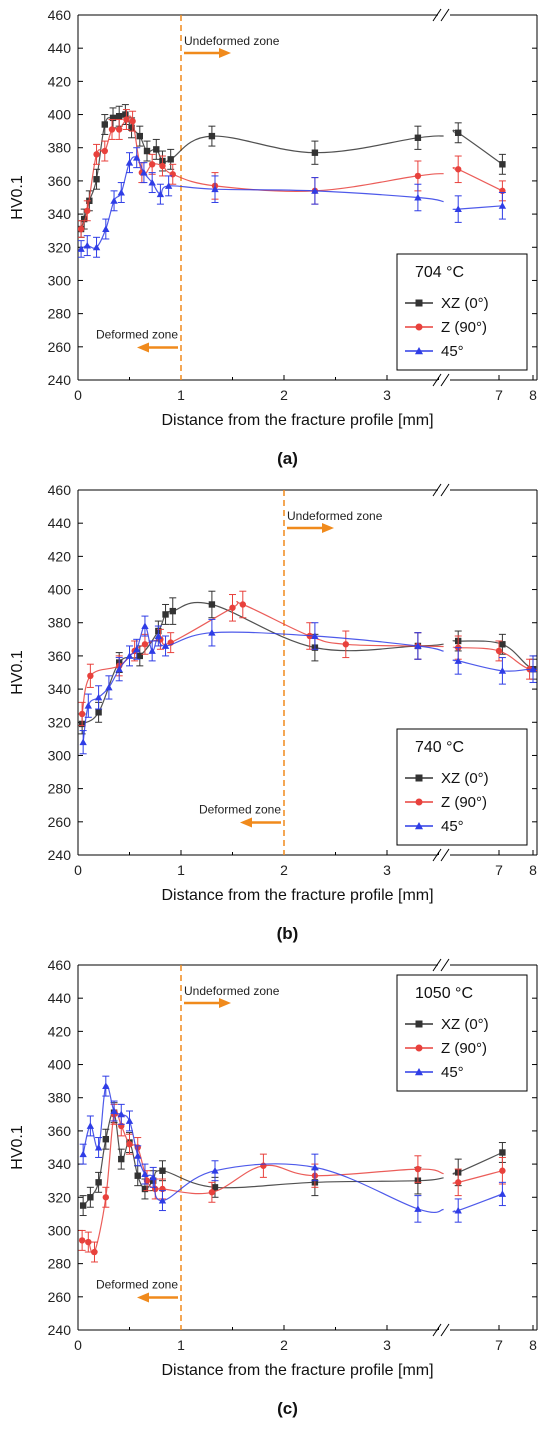 This screenshot has width=550, height=1430. I want to click on y-tick-label: 300, so click(60, 280).